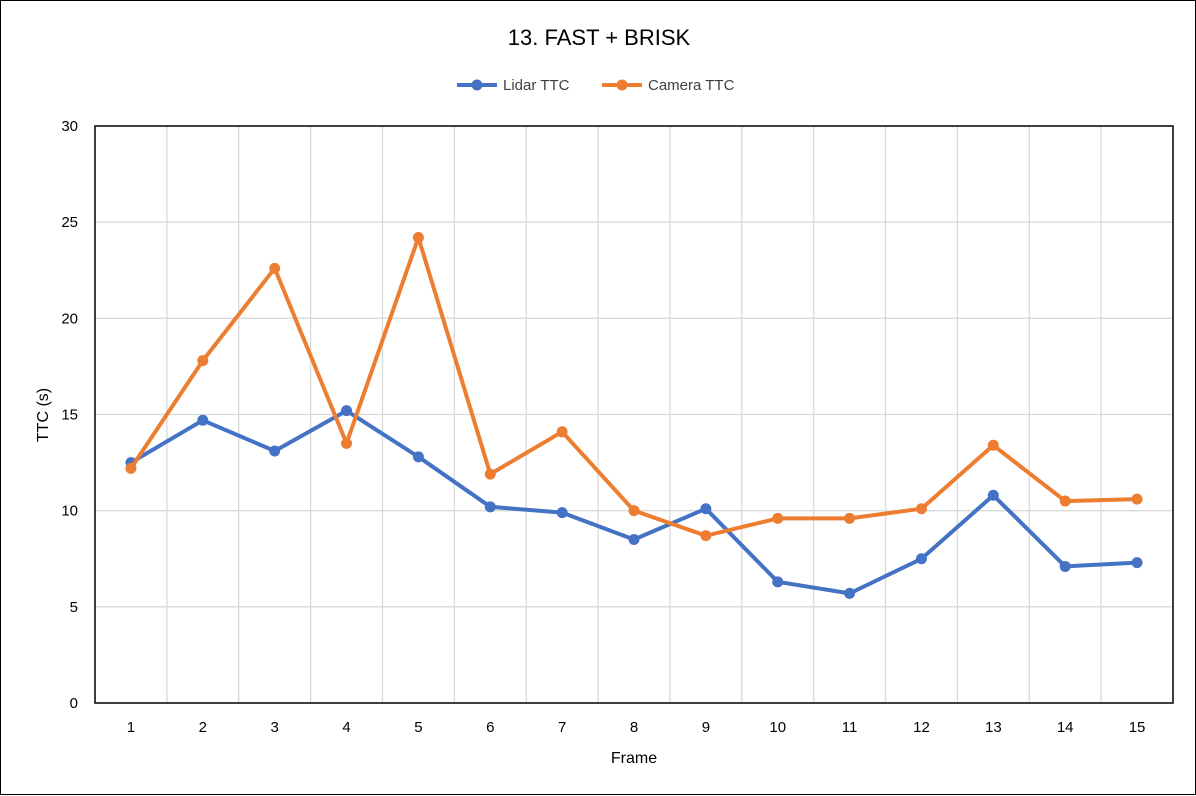  What do you see at coordinates (418, 727) in the screenshot?
I see `x-tick-label: 5` at bounding box center [418, 727].